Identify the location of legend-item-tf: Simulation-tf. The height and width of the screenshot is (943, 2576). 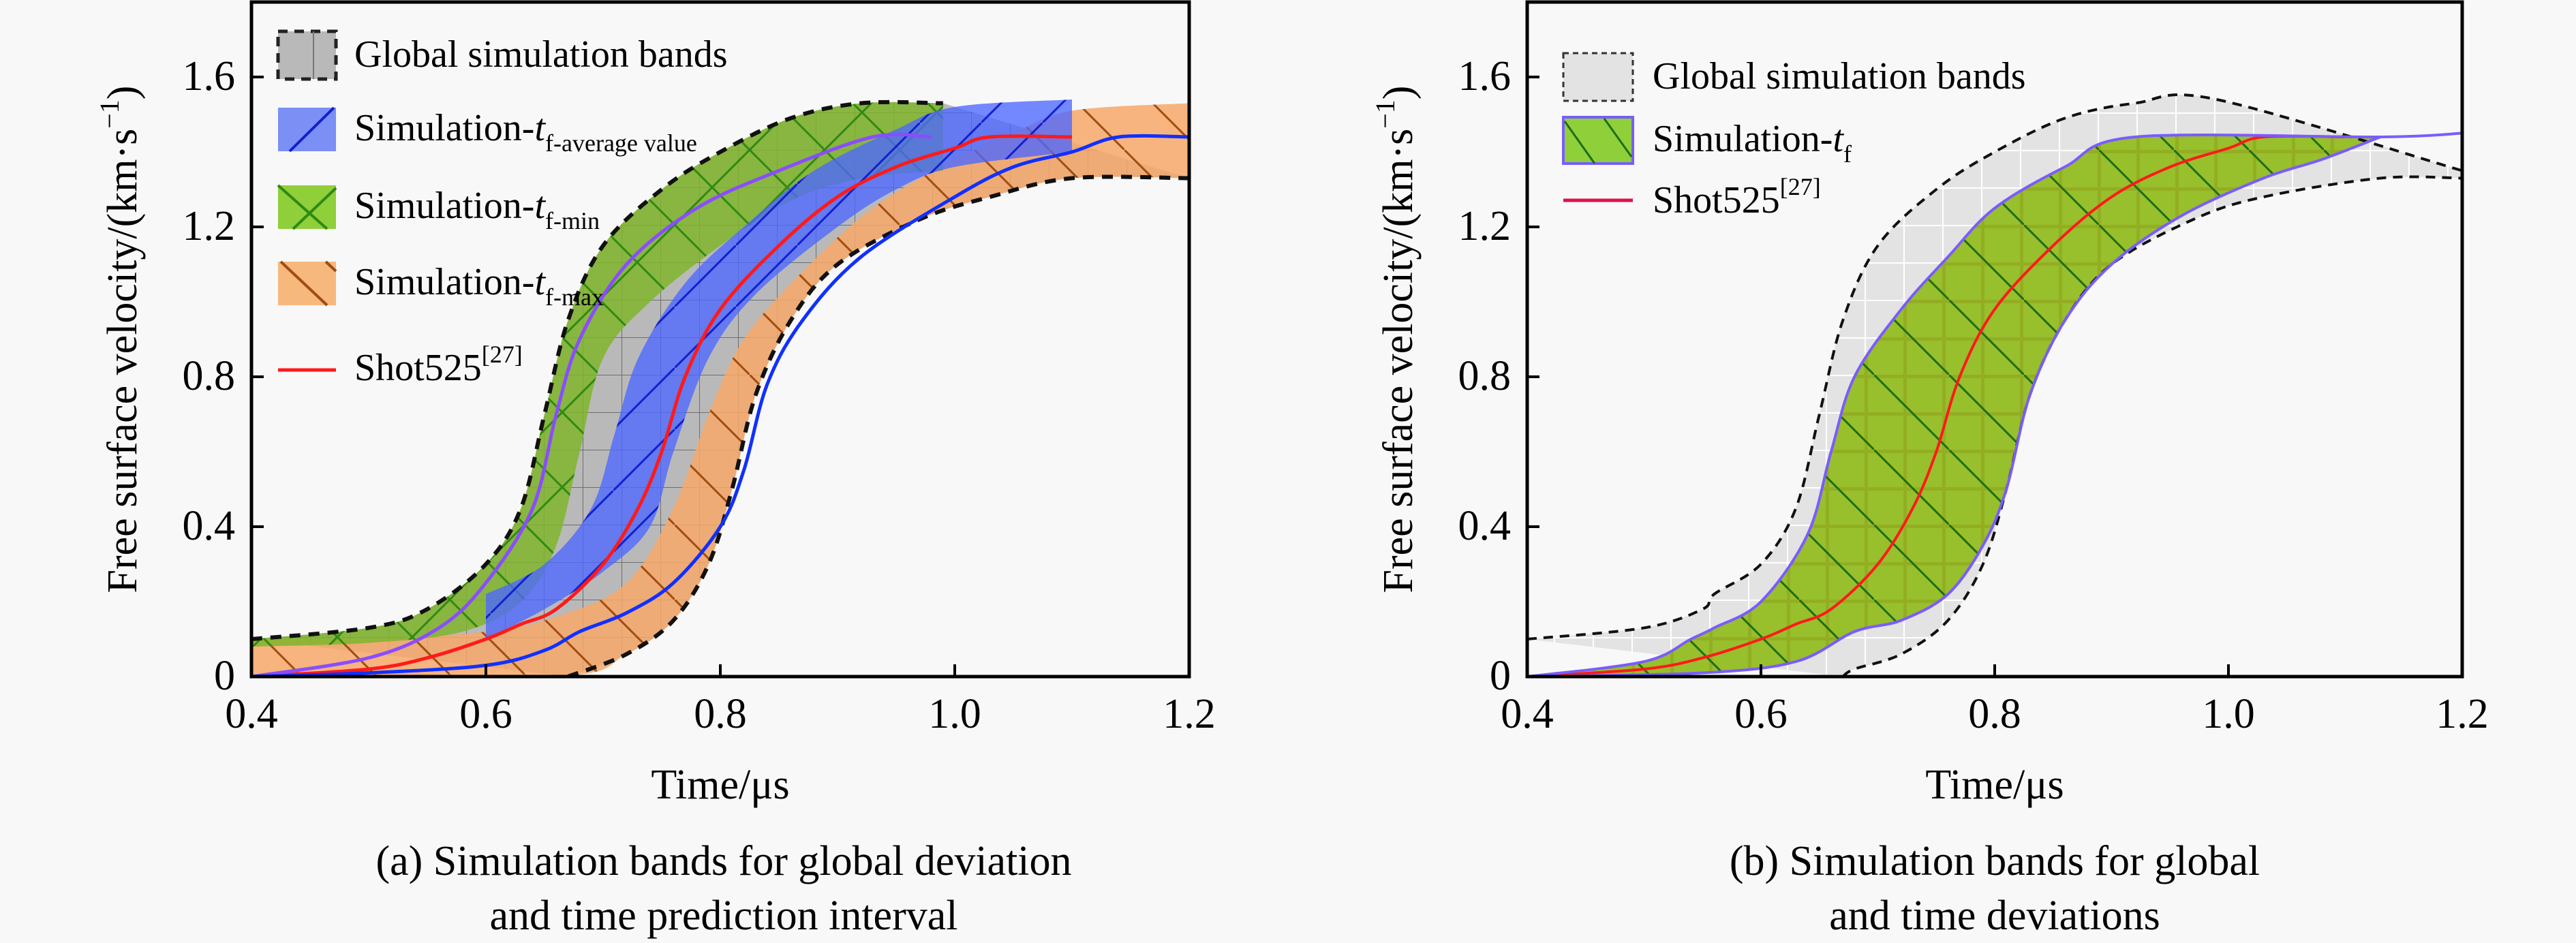
(1707, 142).